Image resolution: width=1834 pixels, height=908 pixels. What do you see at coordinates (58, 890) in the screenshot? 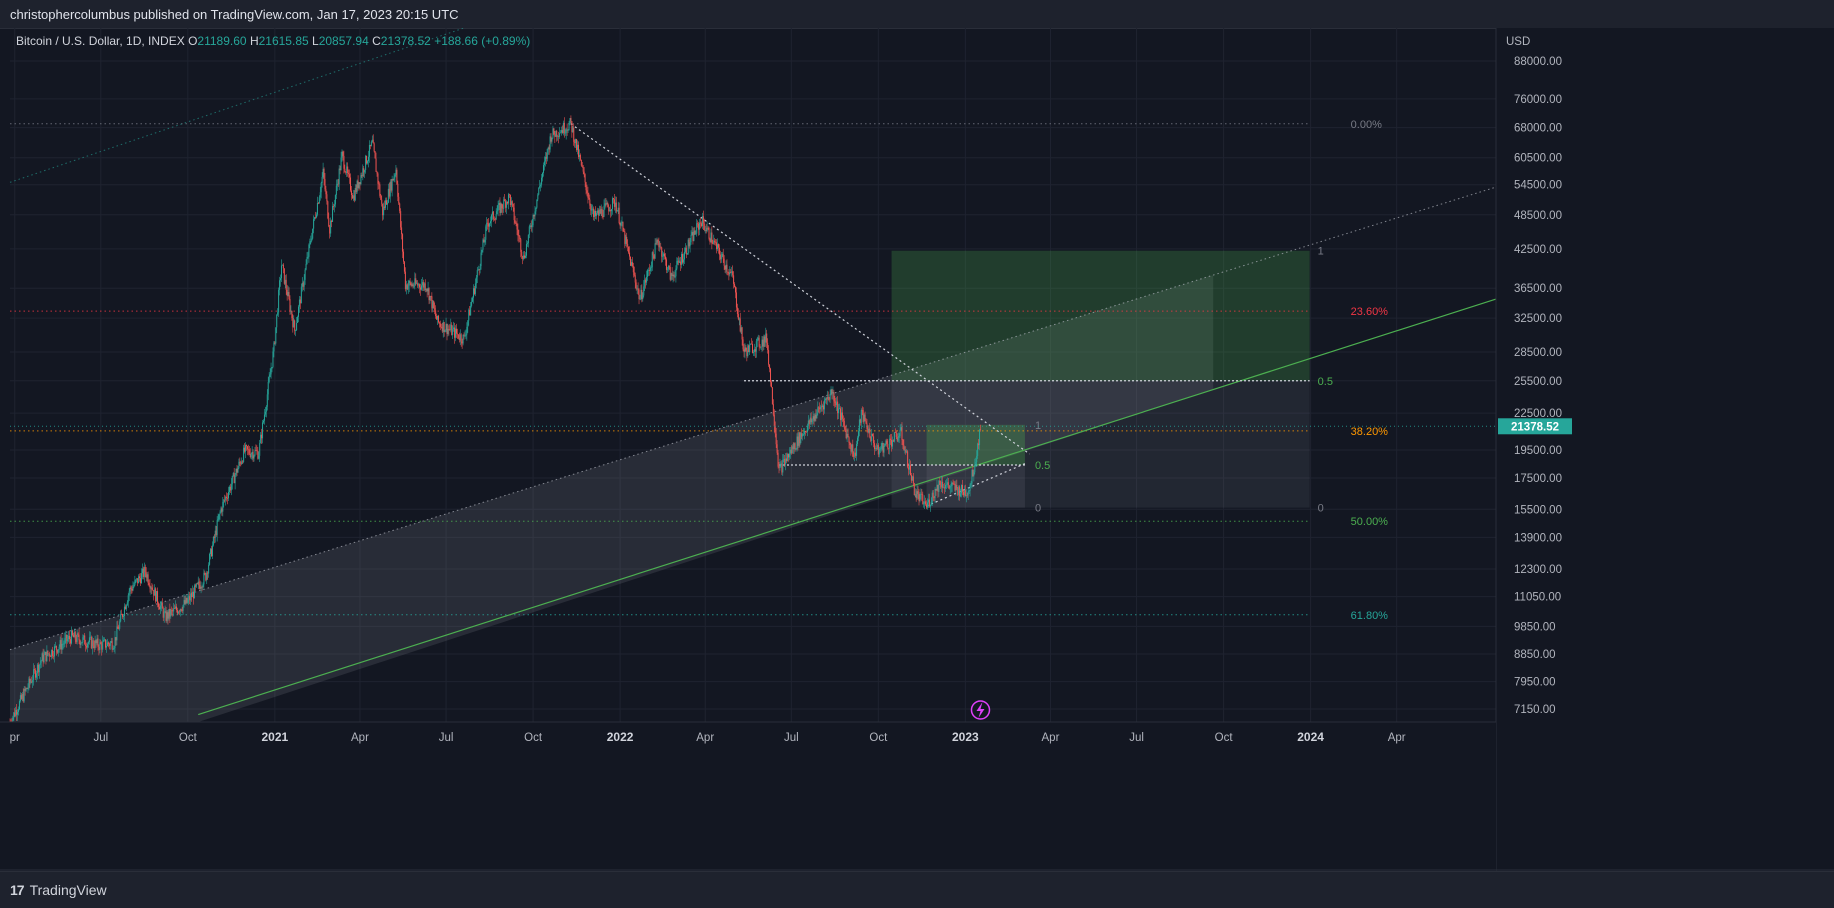
I see `tradingview-brand: 17 TradingView` at bounding box center [58, 890].